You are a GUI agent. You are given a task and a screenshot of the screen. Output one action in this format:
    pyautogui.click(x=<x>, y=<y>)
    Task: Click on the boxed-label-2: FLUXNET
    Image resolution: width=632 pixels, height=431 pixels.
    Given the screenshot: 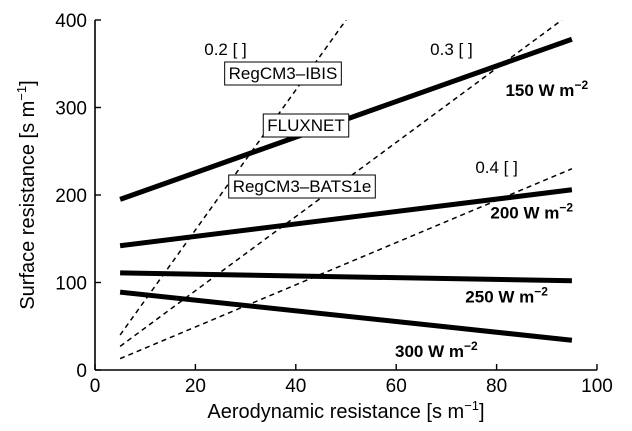 What is the action you would take?
    pyautogui.click(x=305, y=125)
    